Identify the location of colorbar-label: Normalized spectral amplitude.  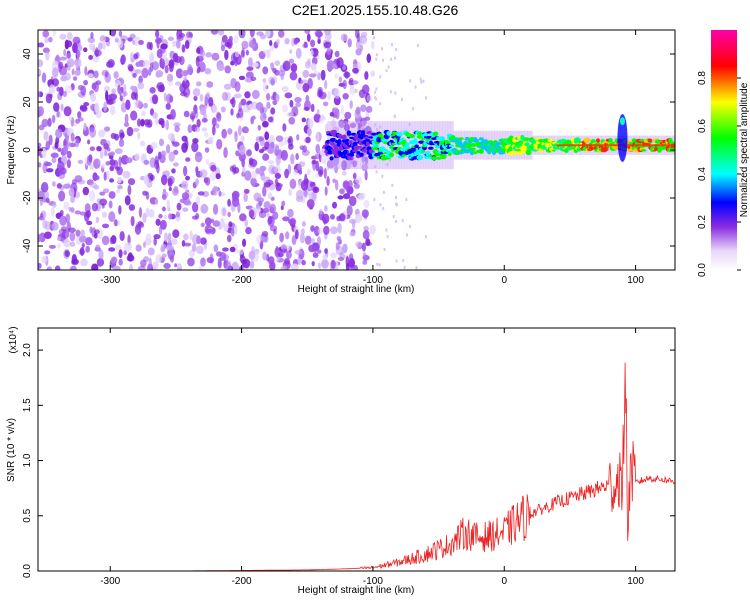
(744, 149).